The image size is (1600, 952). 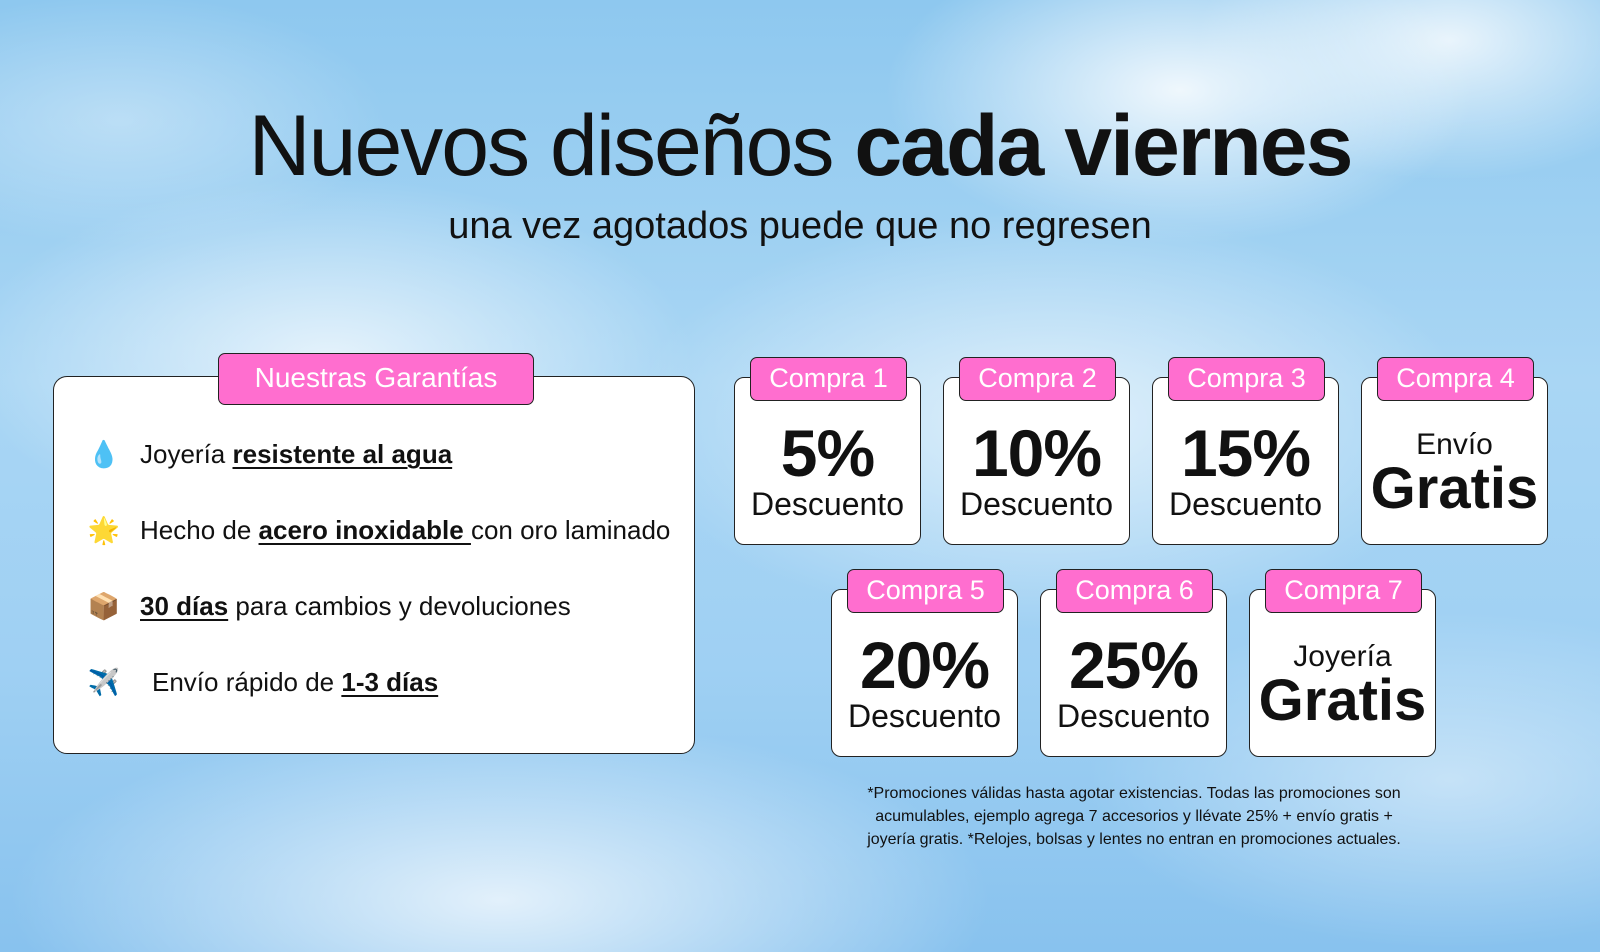 What do you see at coordinates (1342, 656) in the screenshot?
I see `promo-caption: Joyería` at bounding box center [1342, 656].